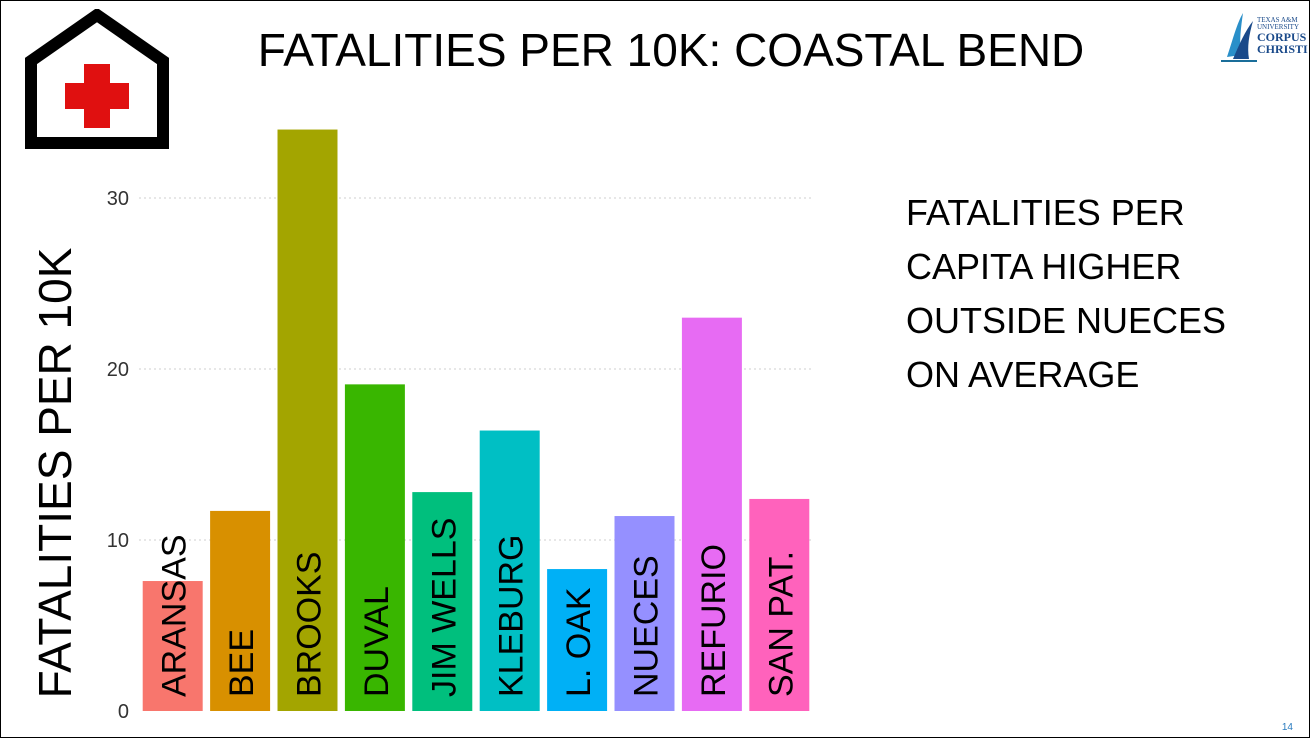 This screenshot has height=738, width=1310. Describe the element at coordinates (1066, 320) in the screenshot. I see `callout-line: OUTSIDE NUECES` at that location.